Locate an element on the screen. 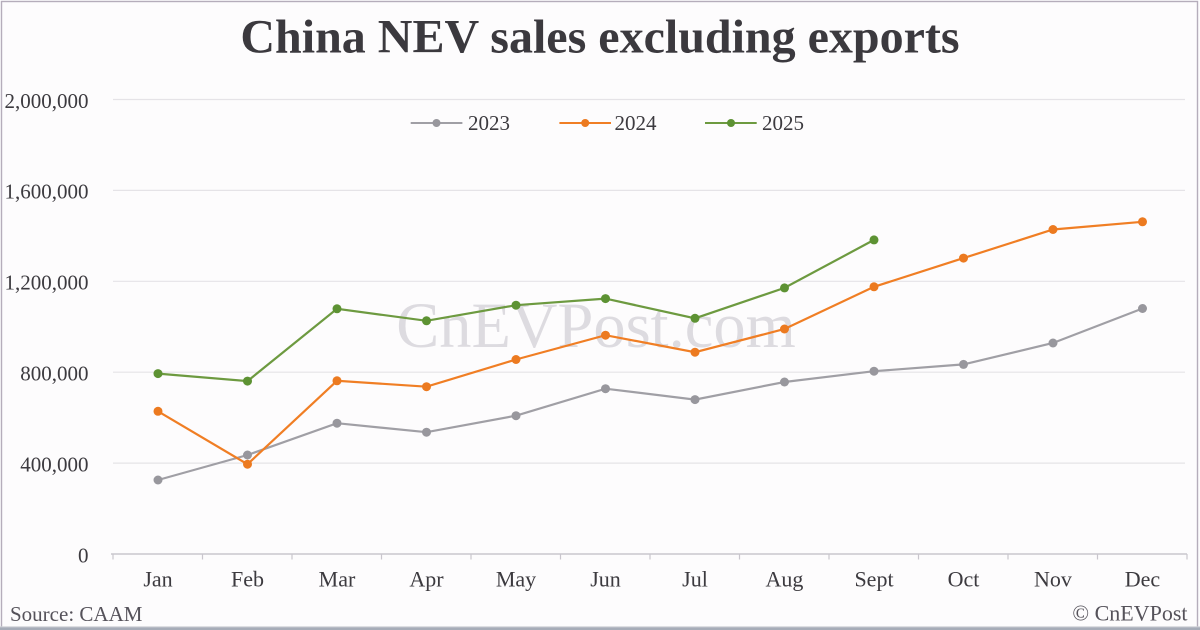  svg-text: Jul is located at coordinates (695, 579).